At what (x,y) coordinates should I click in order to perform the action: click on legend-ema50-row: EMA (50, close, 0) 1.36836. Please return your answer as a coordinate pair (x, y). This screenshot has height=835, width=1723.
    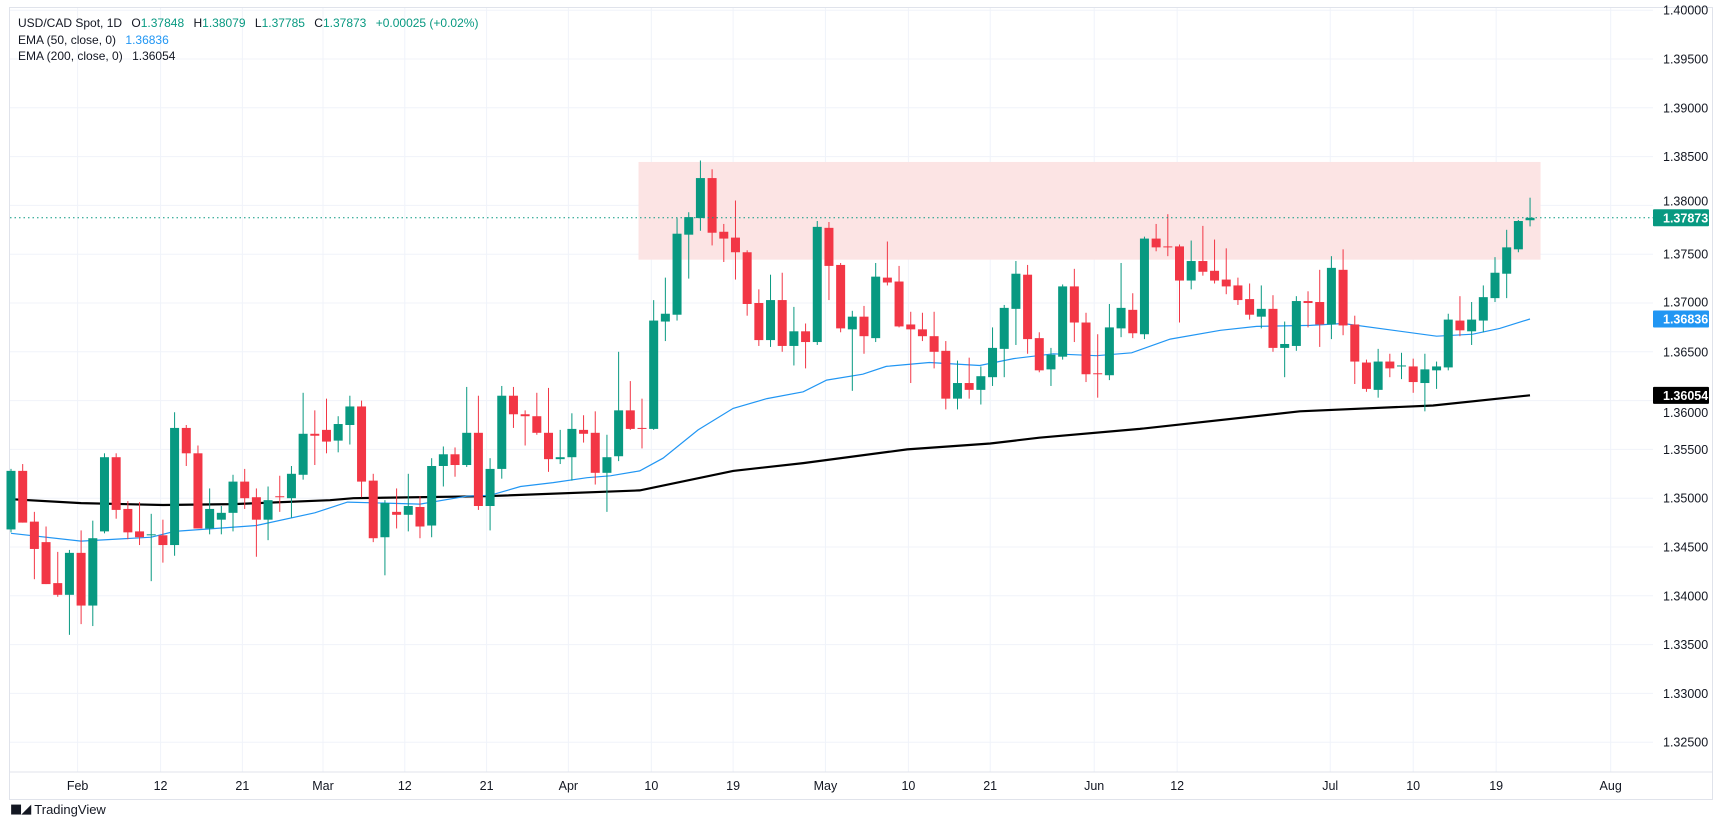
    Looking at the image, I should click on (251, 40).